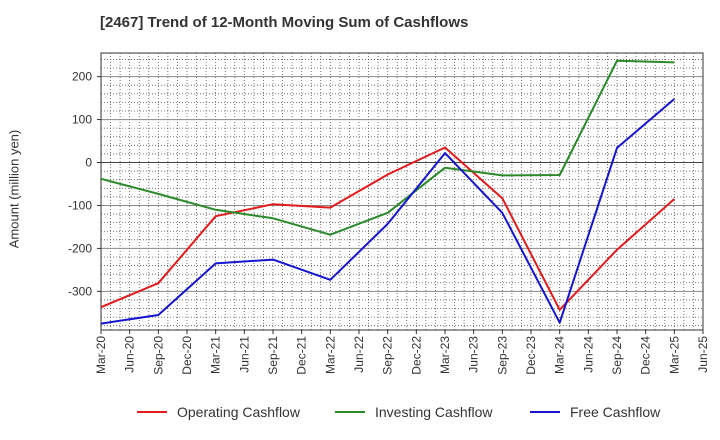 Image resolution: width=720 pixels, height=440 pixels. I want to click on x-tick-label: Jun-20, so click(130, 354).